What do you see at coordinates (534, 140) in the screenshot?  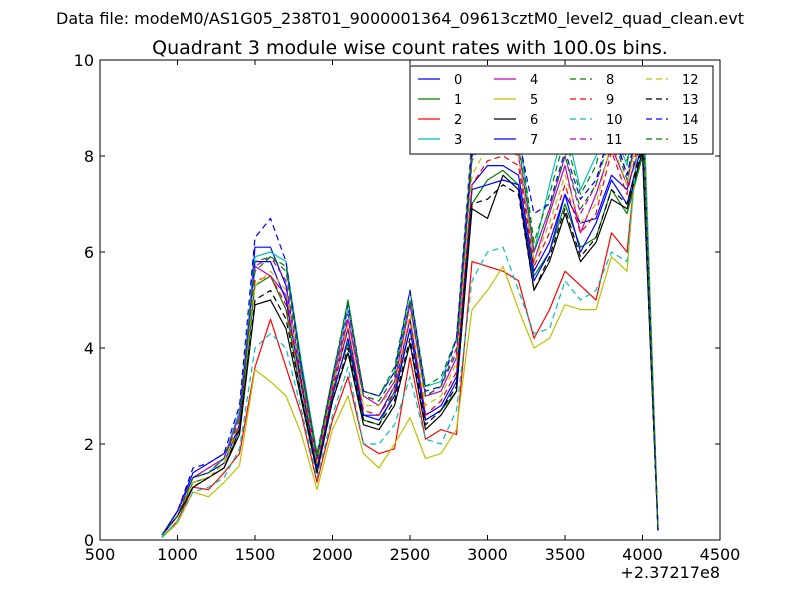 I see `legend-label-7: 7` at bounding box center [534, 140].